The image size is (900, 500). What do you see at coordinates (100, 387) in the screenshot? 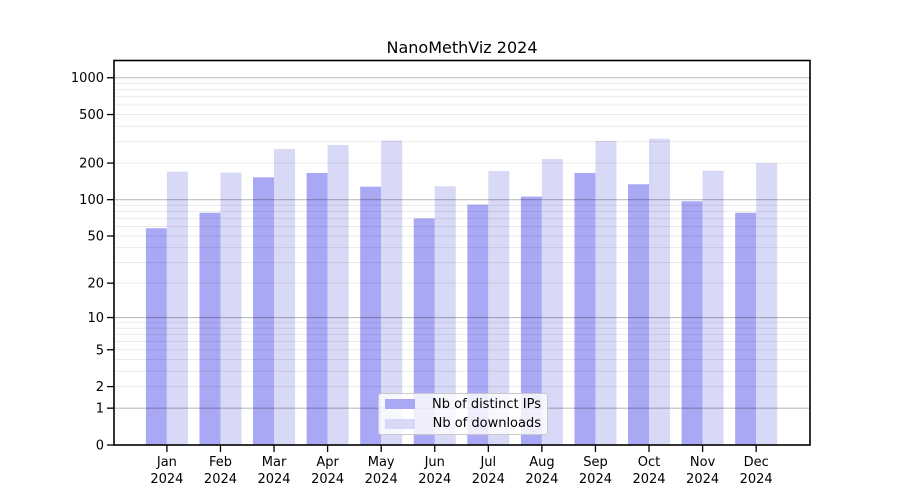
I see `y-tick-label: 2` at bounding box center [100, 387].